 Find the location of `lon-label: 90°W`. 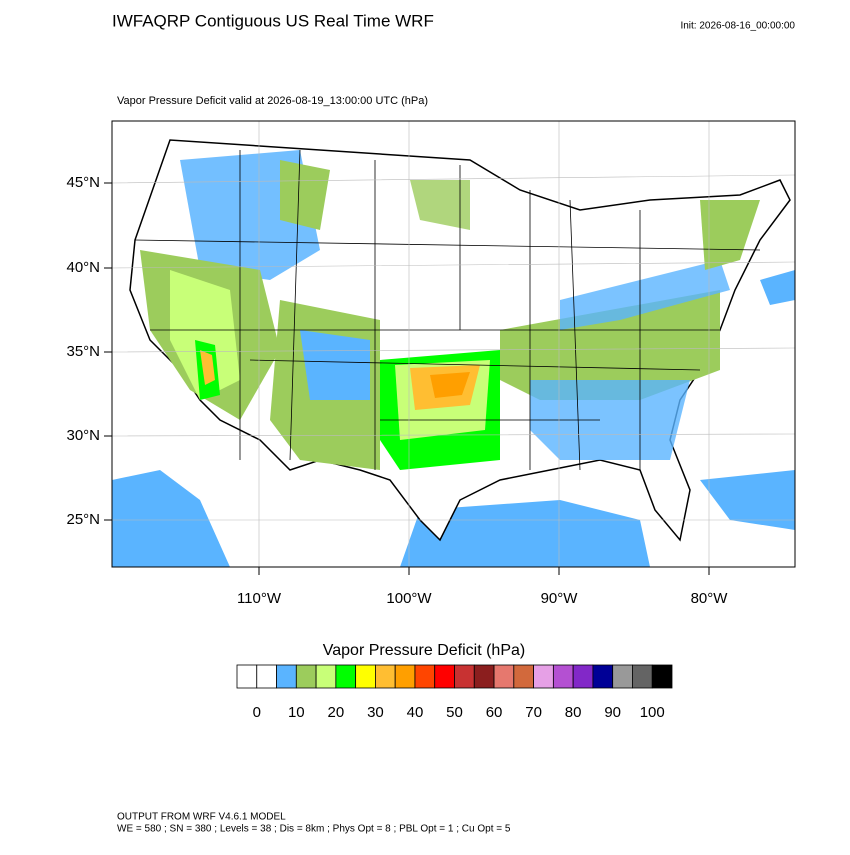

lon-label: 90°W is located at coordinates (560, 598).